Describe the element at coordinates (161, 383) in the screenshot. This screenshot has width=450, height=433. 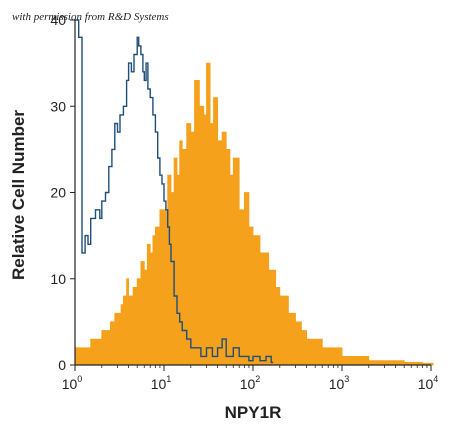
I see `x-tick-label: 10¹` at that location.